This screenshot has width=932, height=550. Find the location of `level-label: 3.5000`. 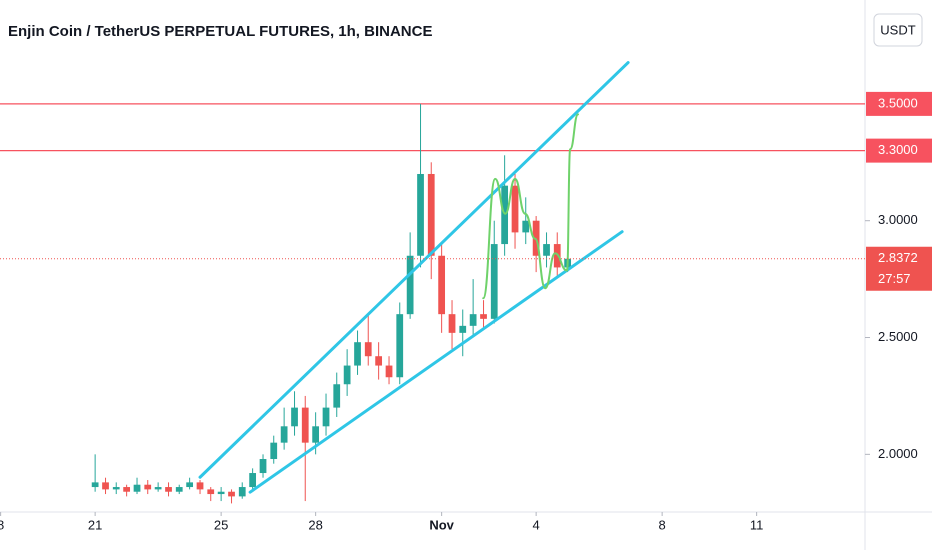

level-label: 3.5000 is located at coordinates (898, 102).